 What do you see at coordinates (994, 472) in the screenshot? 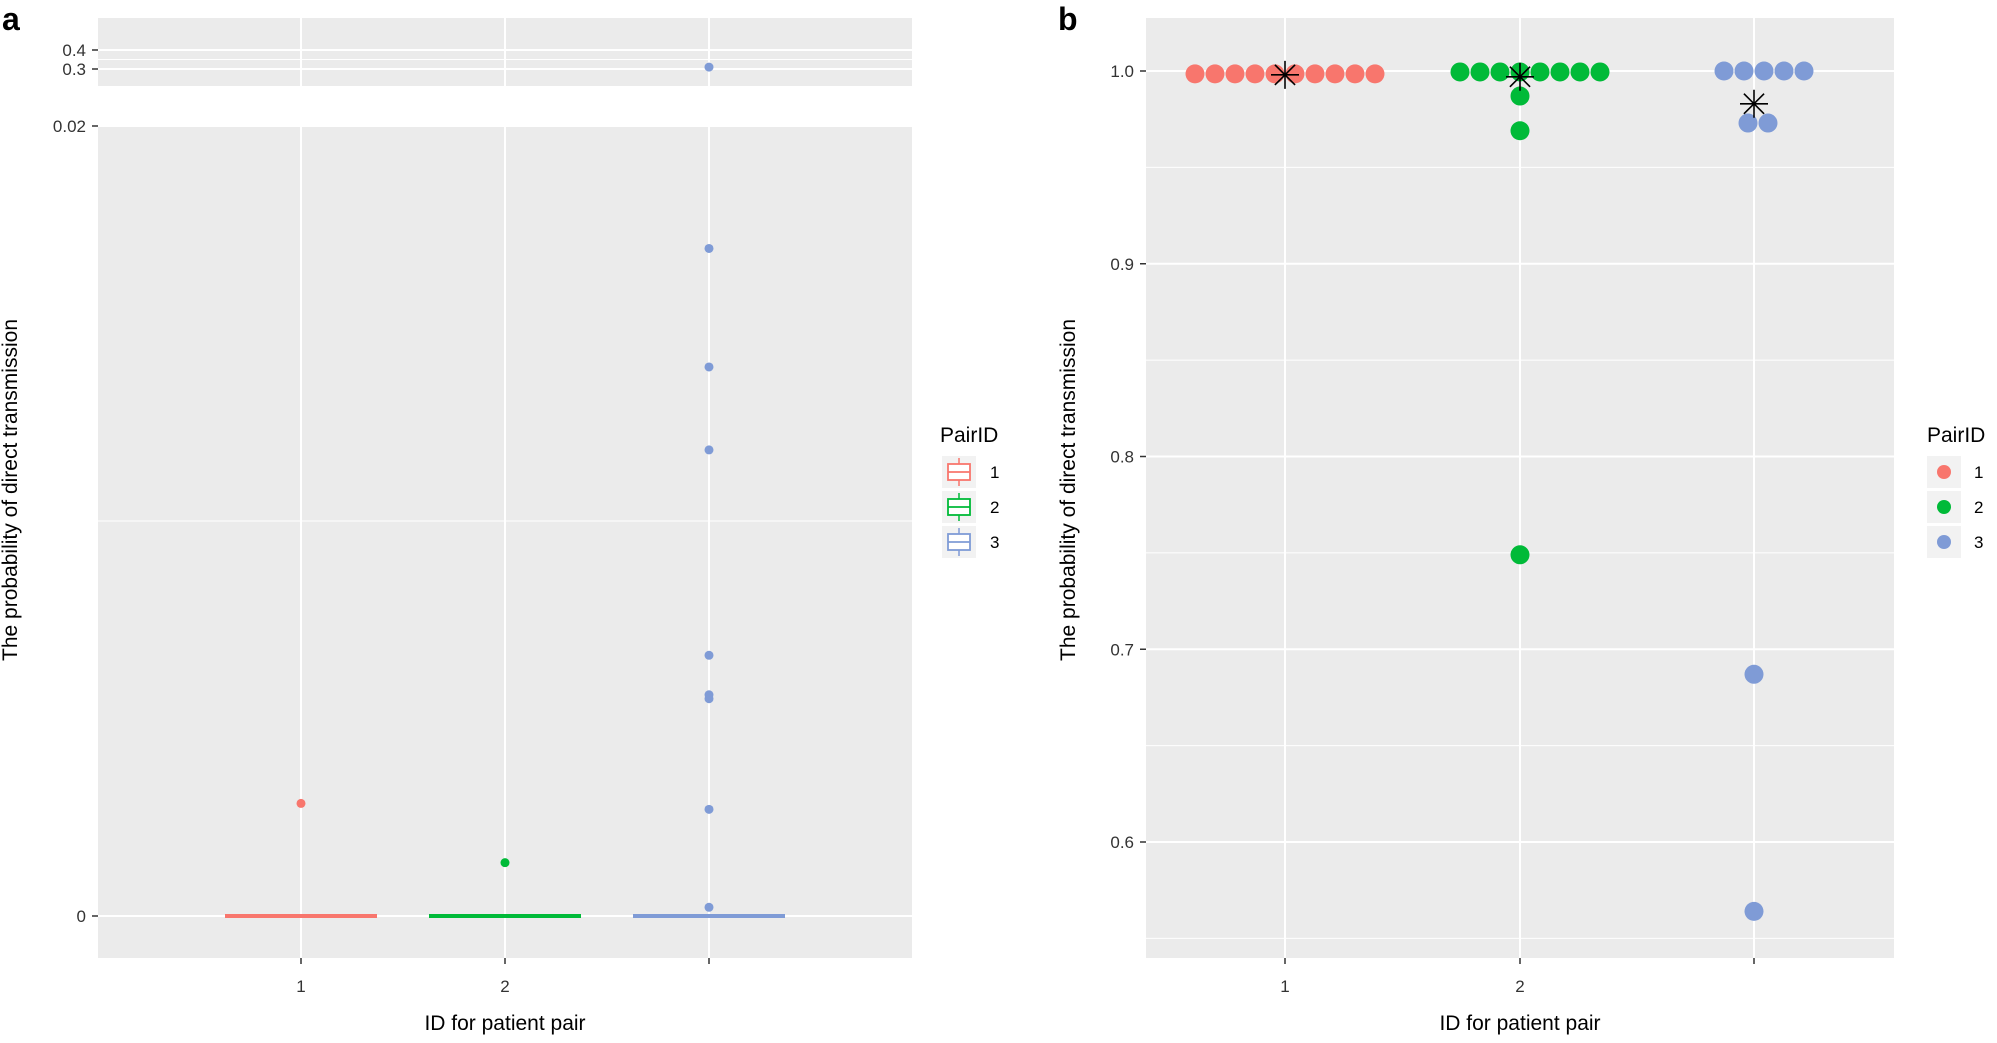
I see `panel-a-legend-label: 1` at bounding box center [994, 472].